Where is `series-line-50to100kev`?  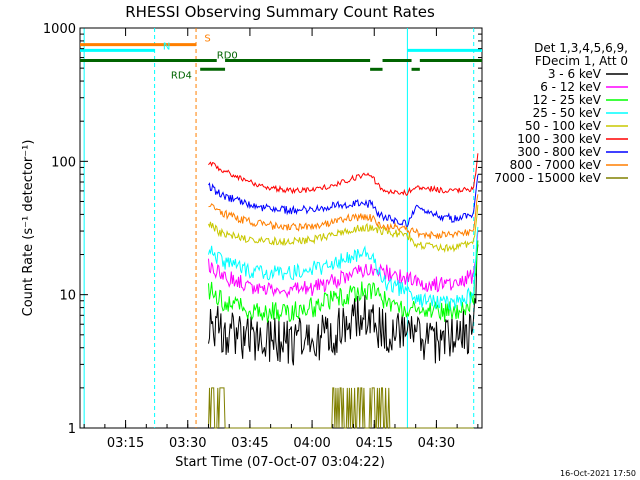 series-line-50to100kev is located at coordinates (343, 229).